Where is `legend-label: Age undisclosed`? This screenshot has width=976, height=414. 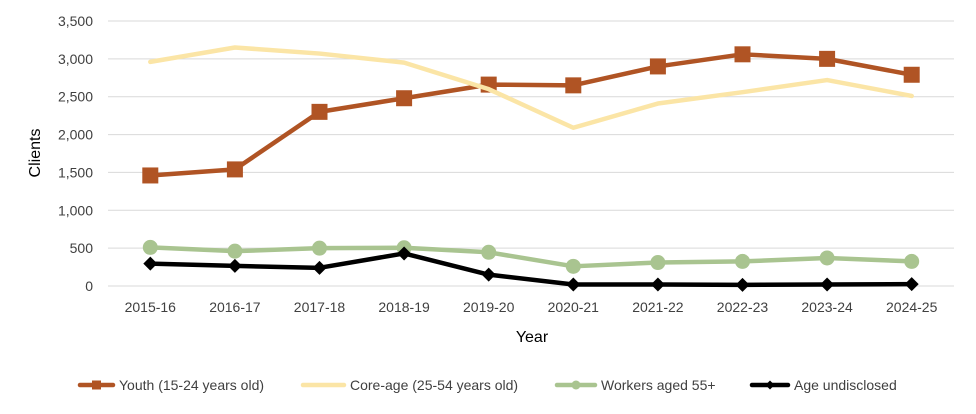 legend-label: Age undisclosed is located at coordinates (845, 385).